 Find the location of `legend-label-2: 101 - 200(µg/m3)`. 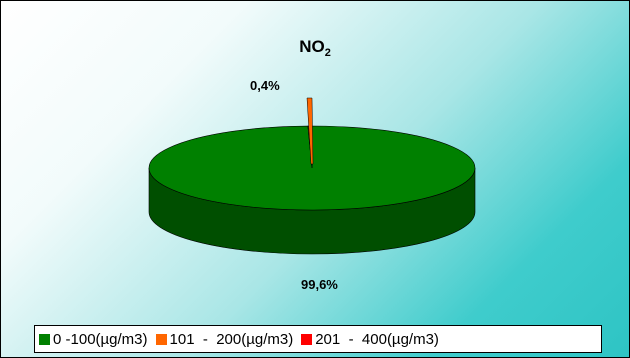

legend-label-2: 101 - 200(µg/m3) is located at coordinates (231, 339).